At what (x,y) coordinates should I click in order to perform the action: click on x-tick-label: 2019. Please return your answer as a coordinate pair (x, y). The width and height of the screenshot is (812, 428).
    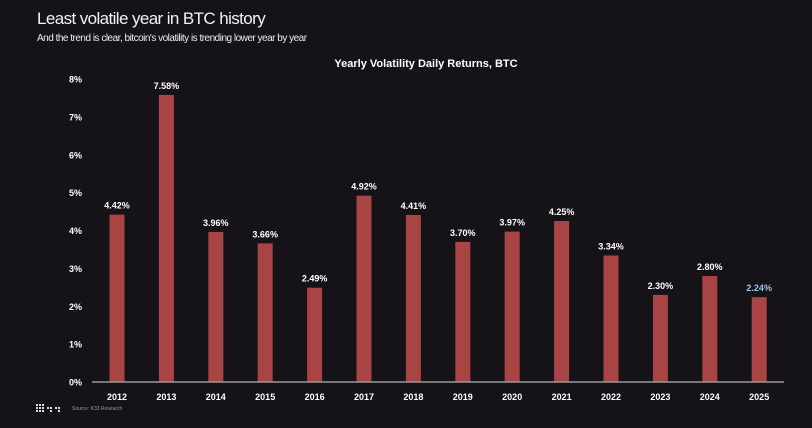
    Looking at the image, I should click on (463, 397).